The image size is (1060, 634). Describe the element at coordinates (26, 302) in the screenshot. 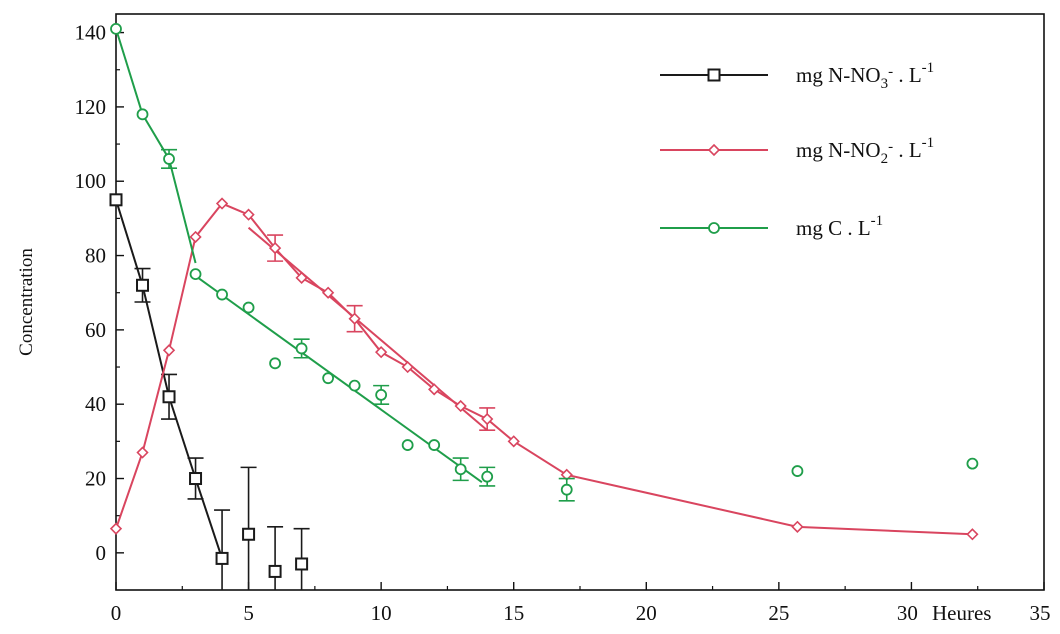

I see `y-axis-label: Concentration` at that location.